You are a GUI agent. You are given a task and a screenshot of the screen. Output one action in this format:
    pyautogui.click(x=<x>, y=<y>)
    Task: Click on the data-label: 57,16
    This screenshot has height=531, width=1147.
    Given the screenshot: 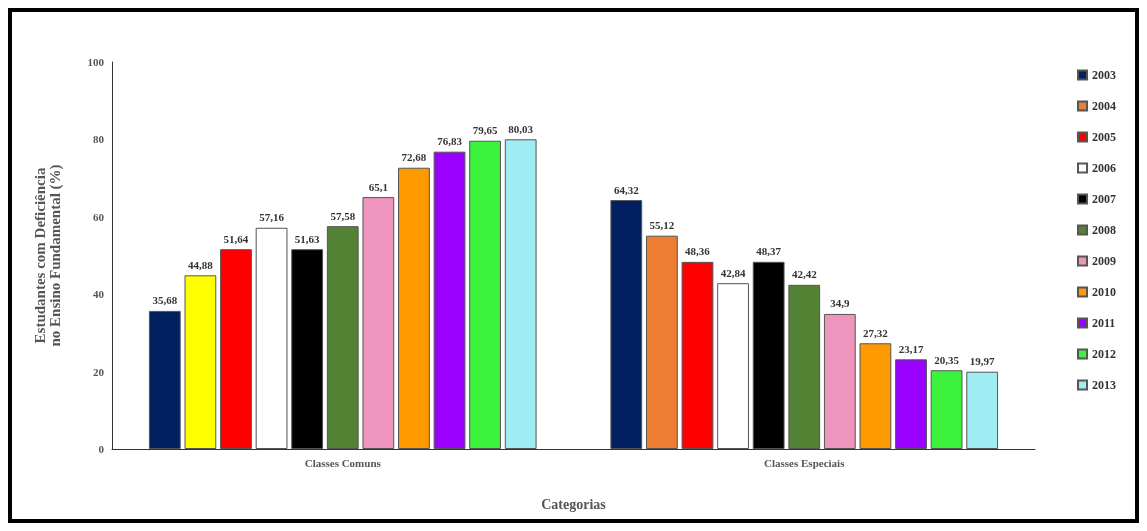 What is the action you would take?
    pyautogui.click(x=272, y=217)
    